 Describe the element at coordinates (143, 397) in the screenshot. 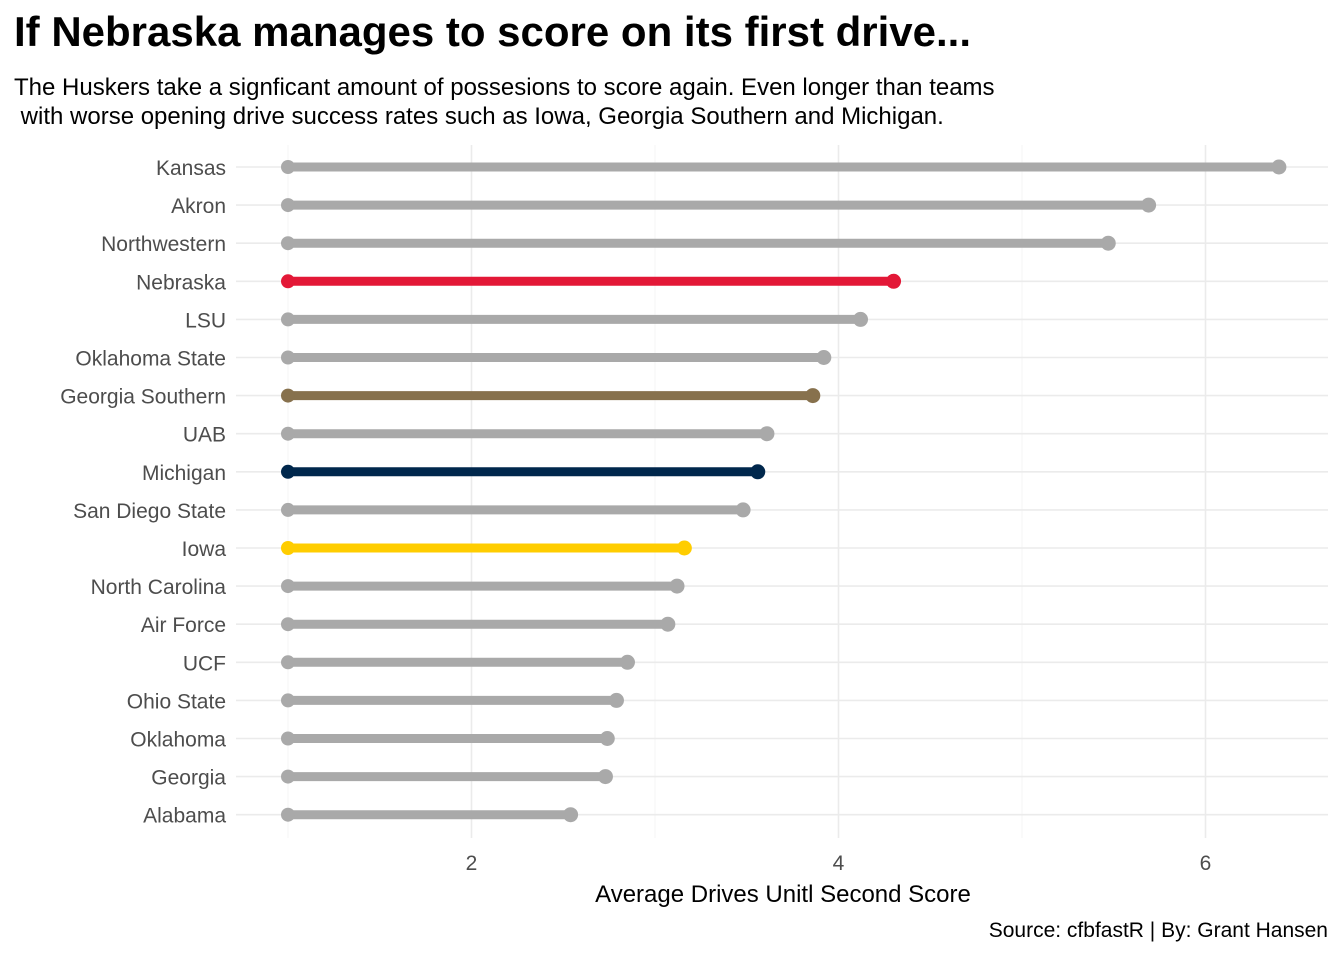

I see `y-tick-label: Georgia Southern` at that location.